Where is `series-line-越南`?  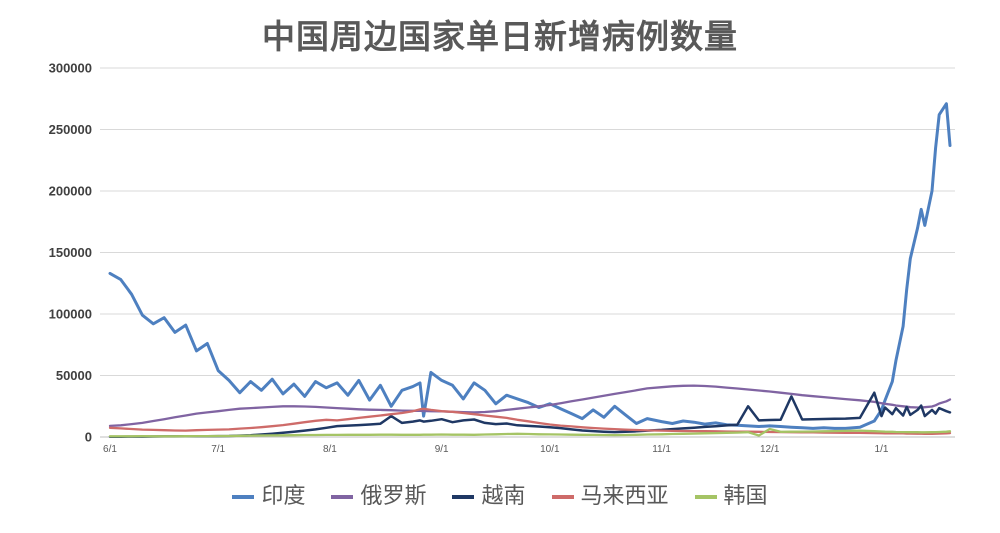 series-line-越南 is located at coordinates (530, 415).